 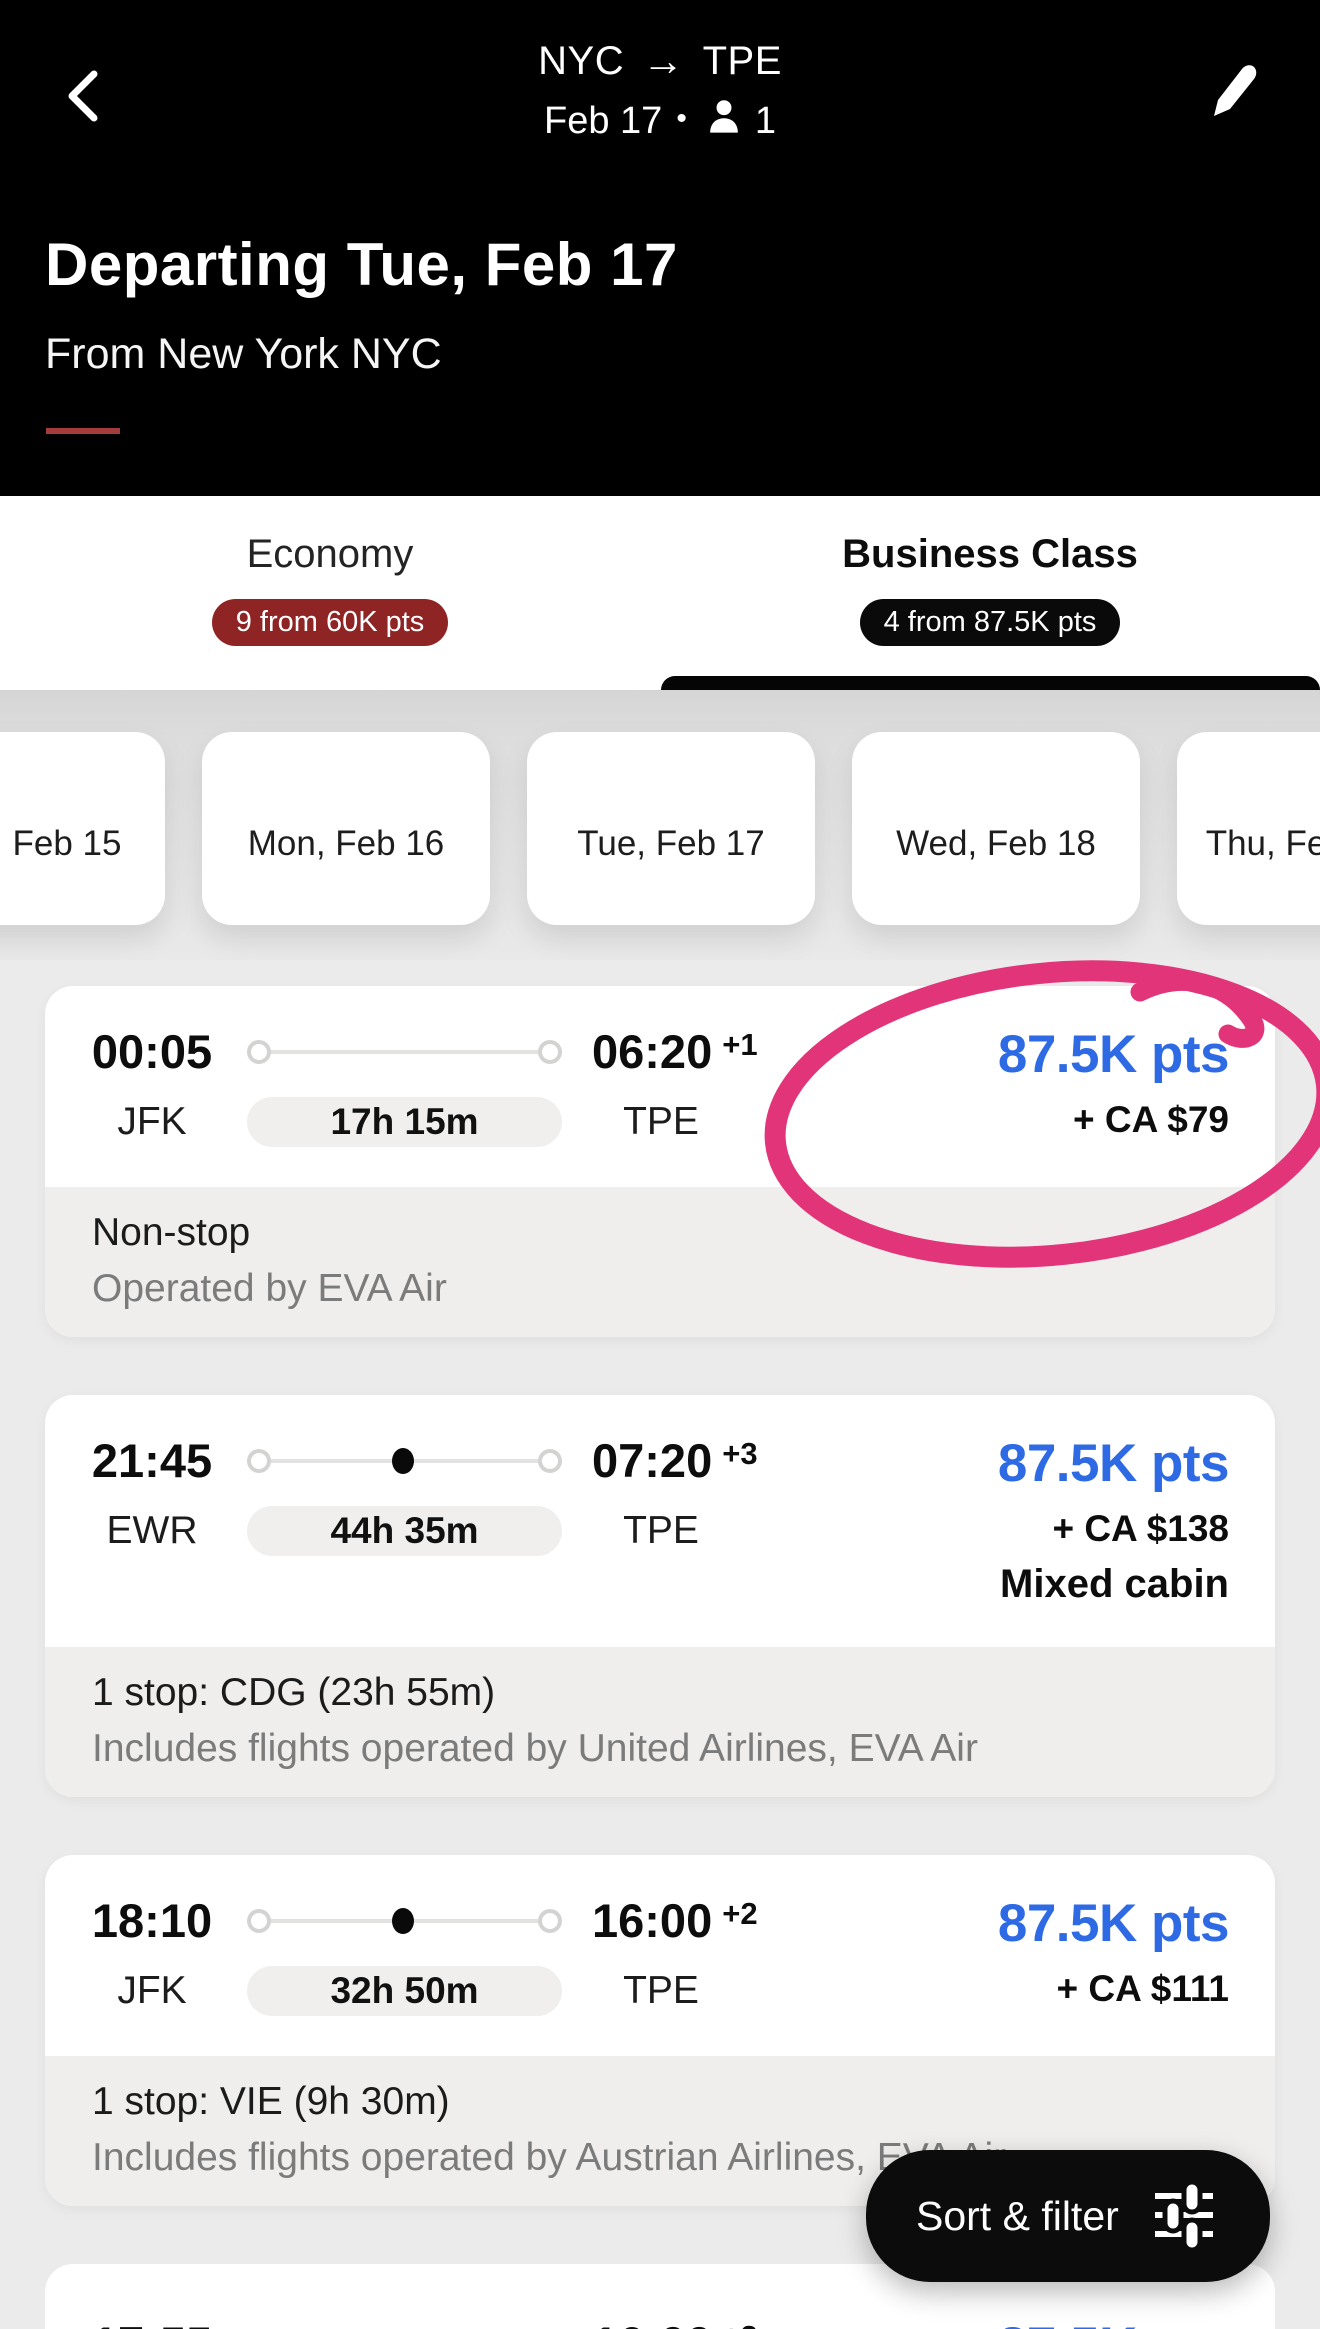 I want to click on title-accent-line, so click(x=83, y=431).